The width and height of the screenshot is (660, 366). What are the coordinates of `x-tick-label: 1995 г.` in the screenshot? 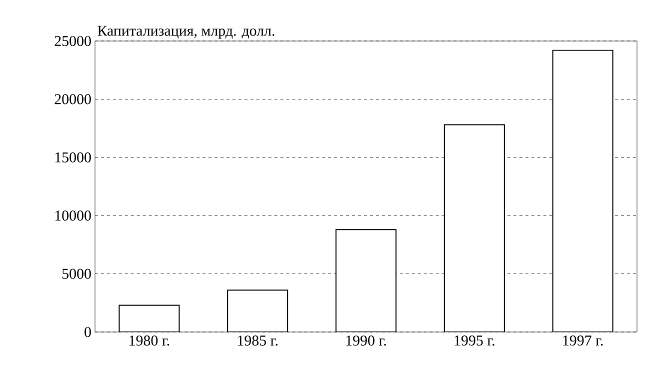 It's located at (474, 341).